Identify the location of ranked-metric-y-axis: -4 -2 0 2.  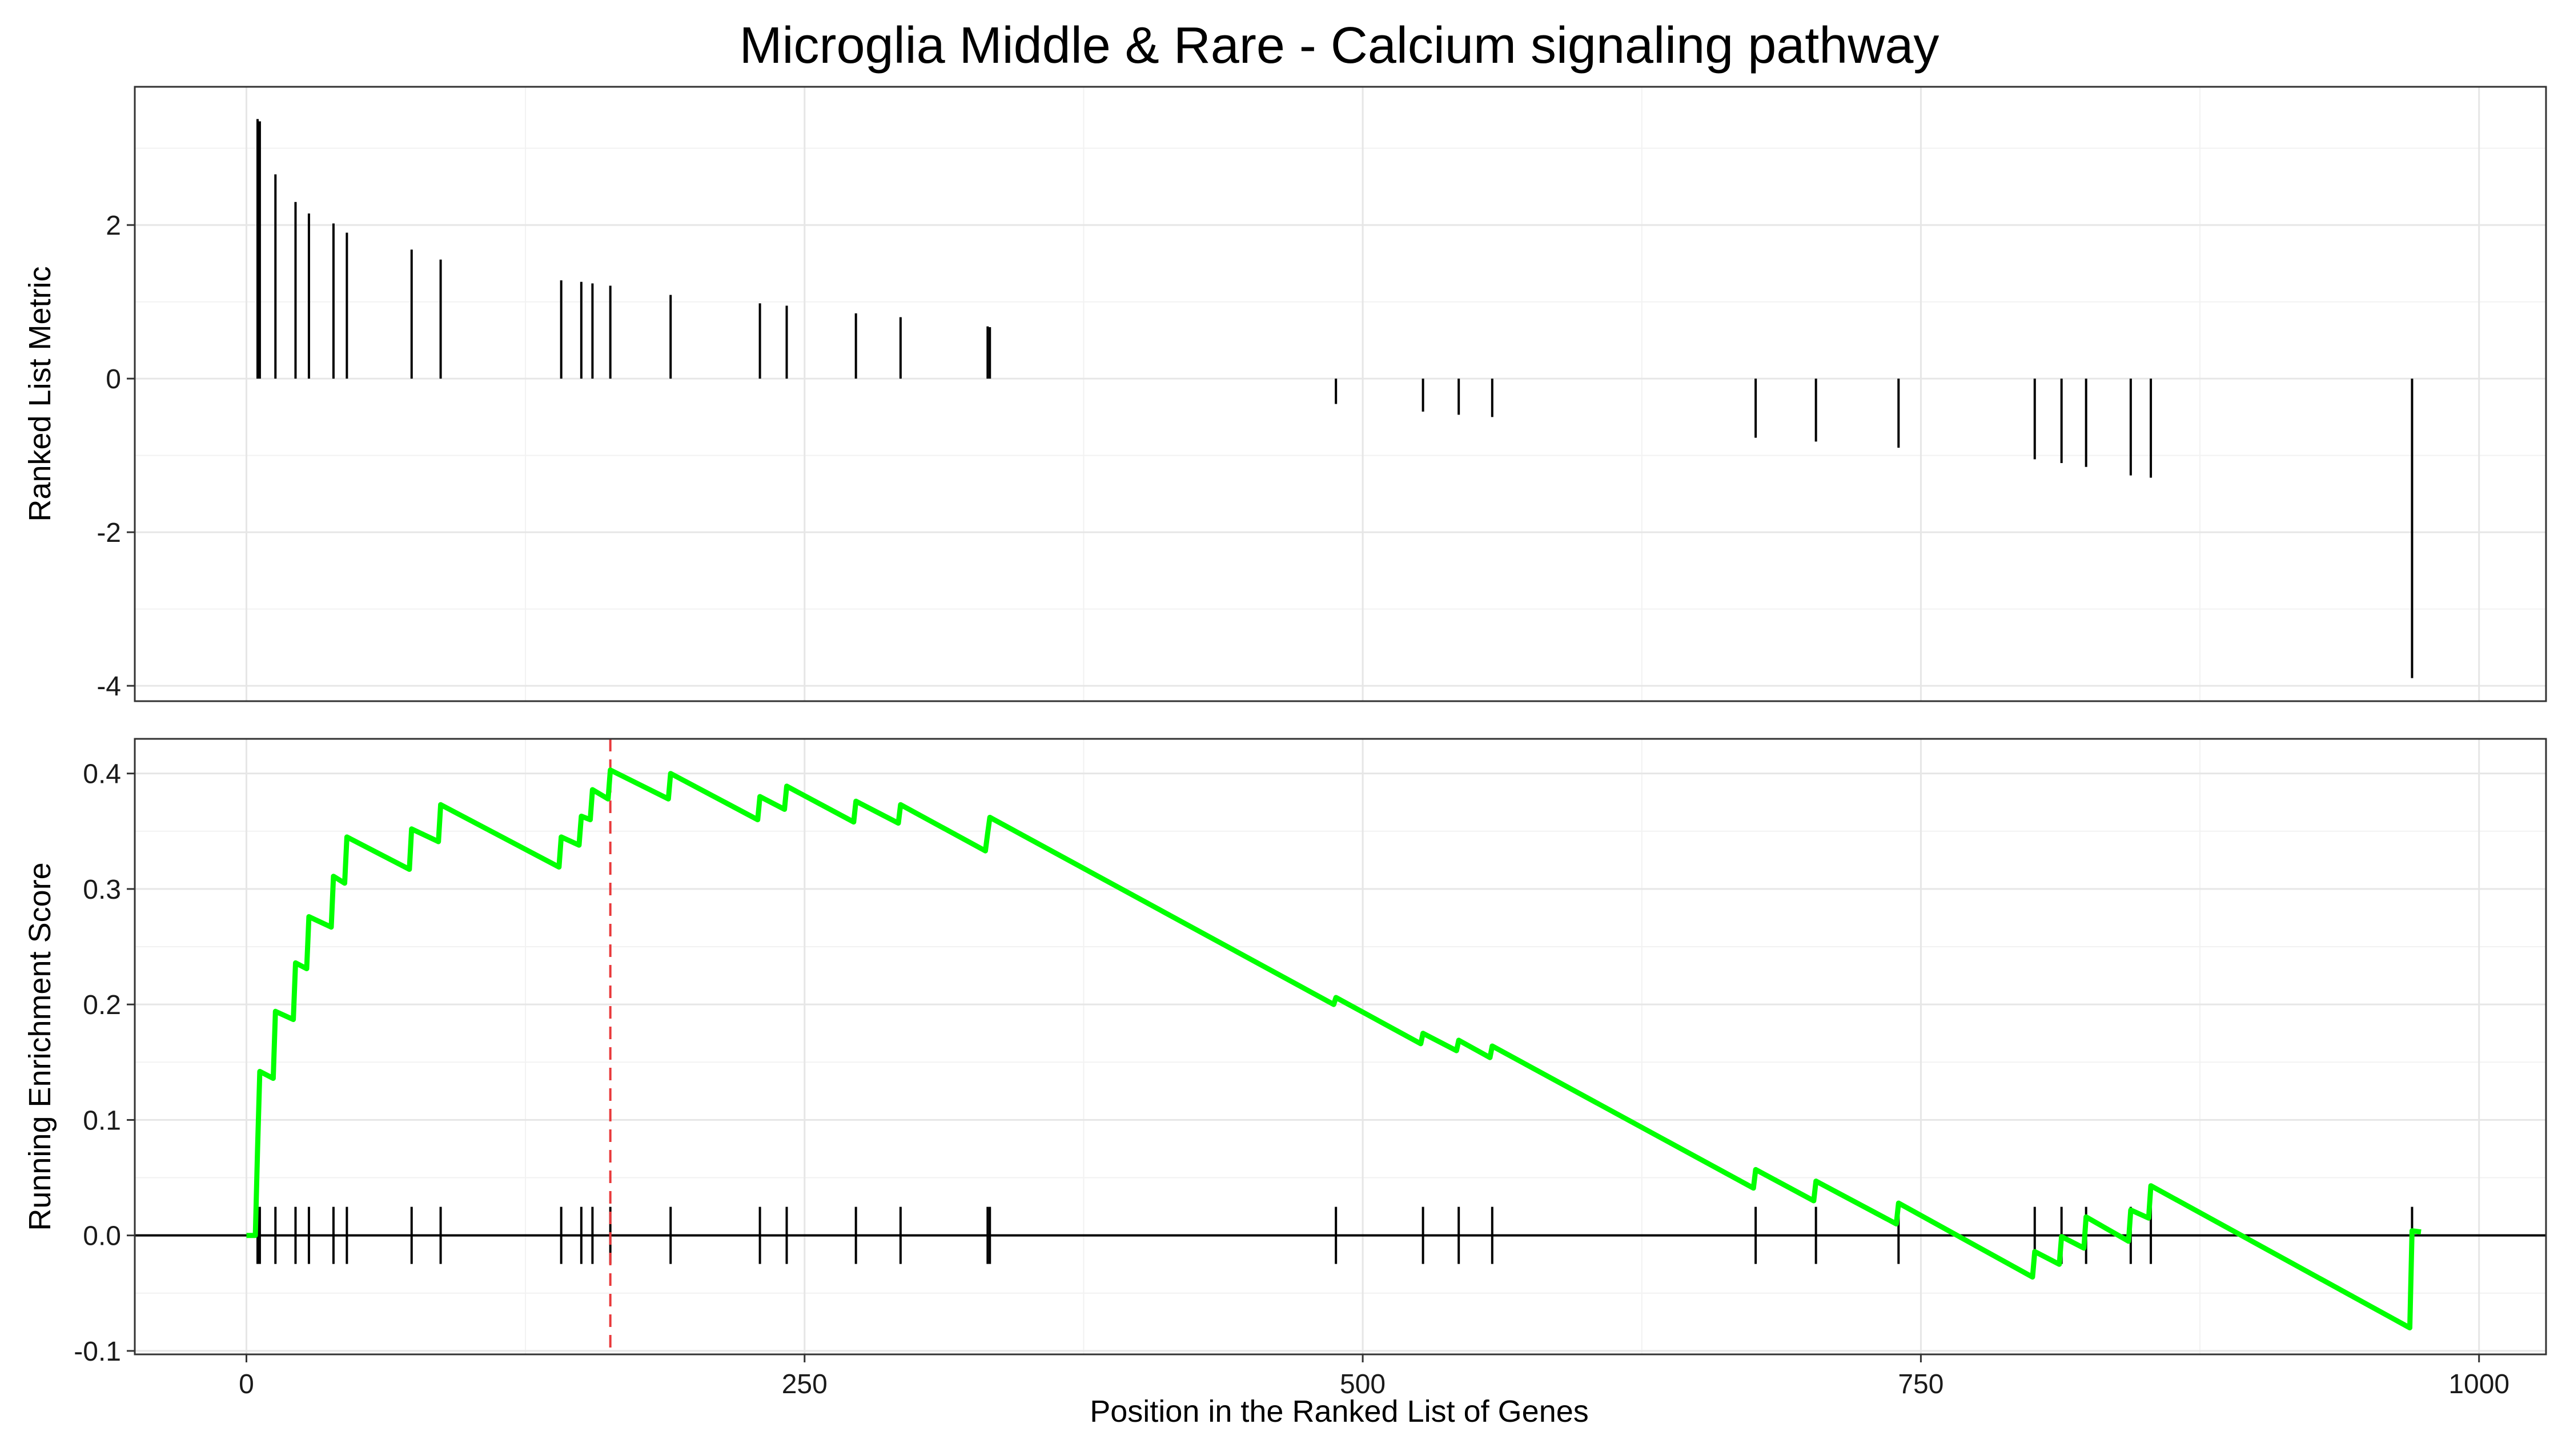
(116, 456).